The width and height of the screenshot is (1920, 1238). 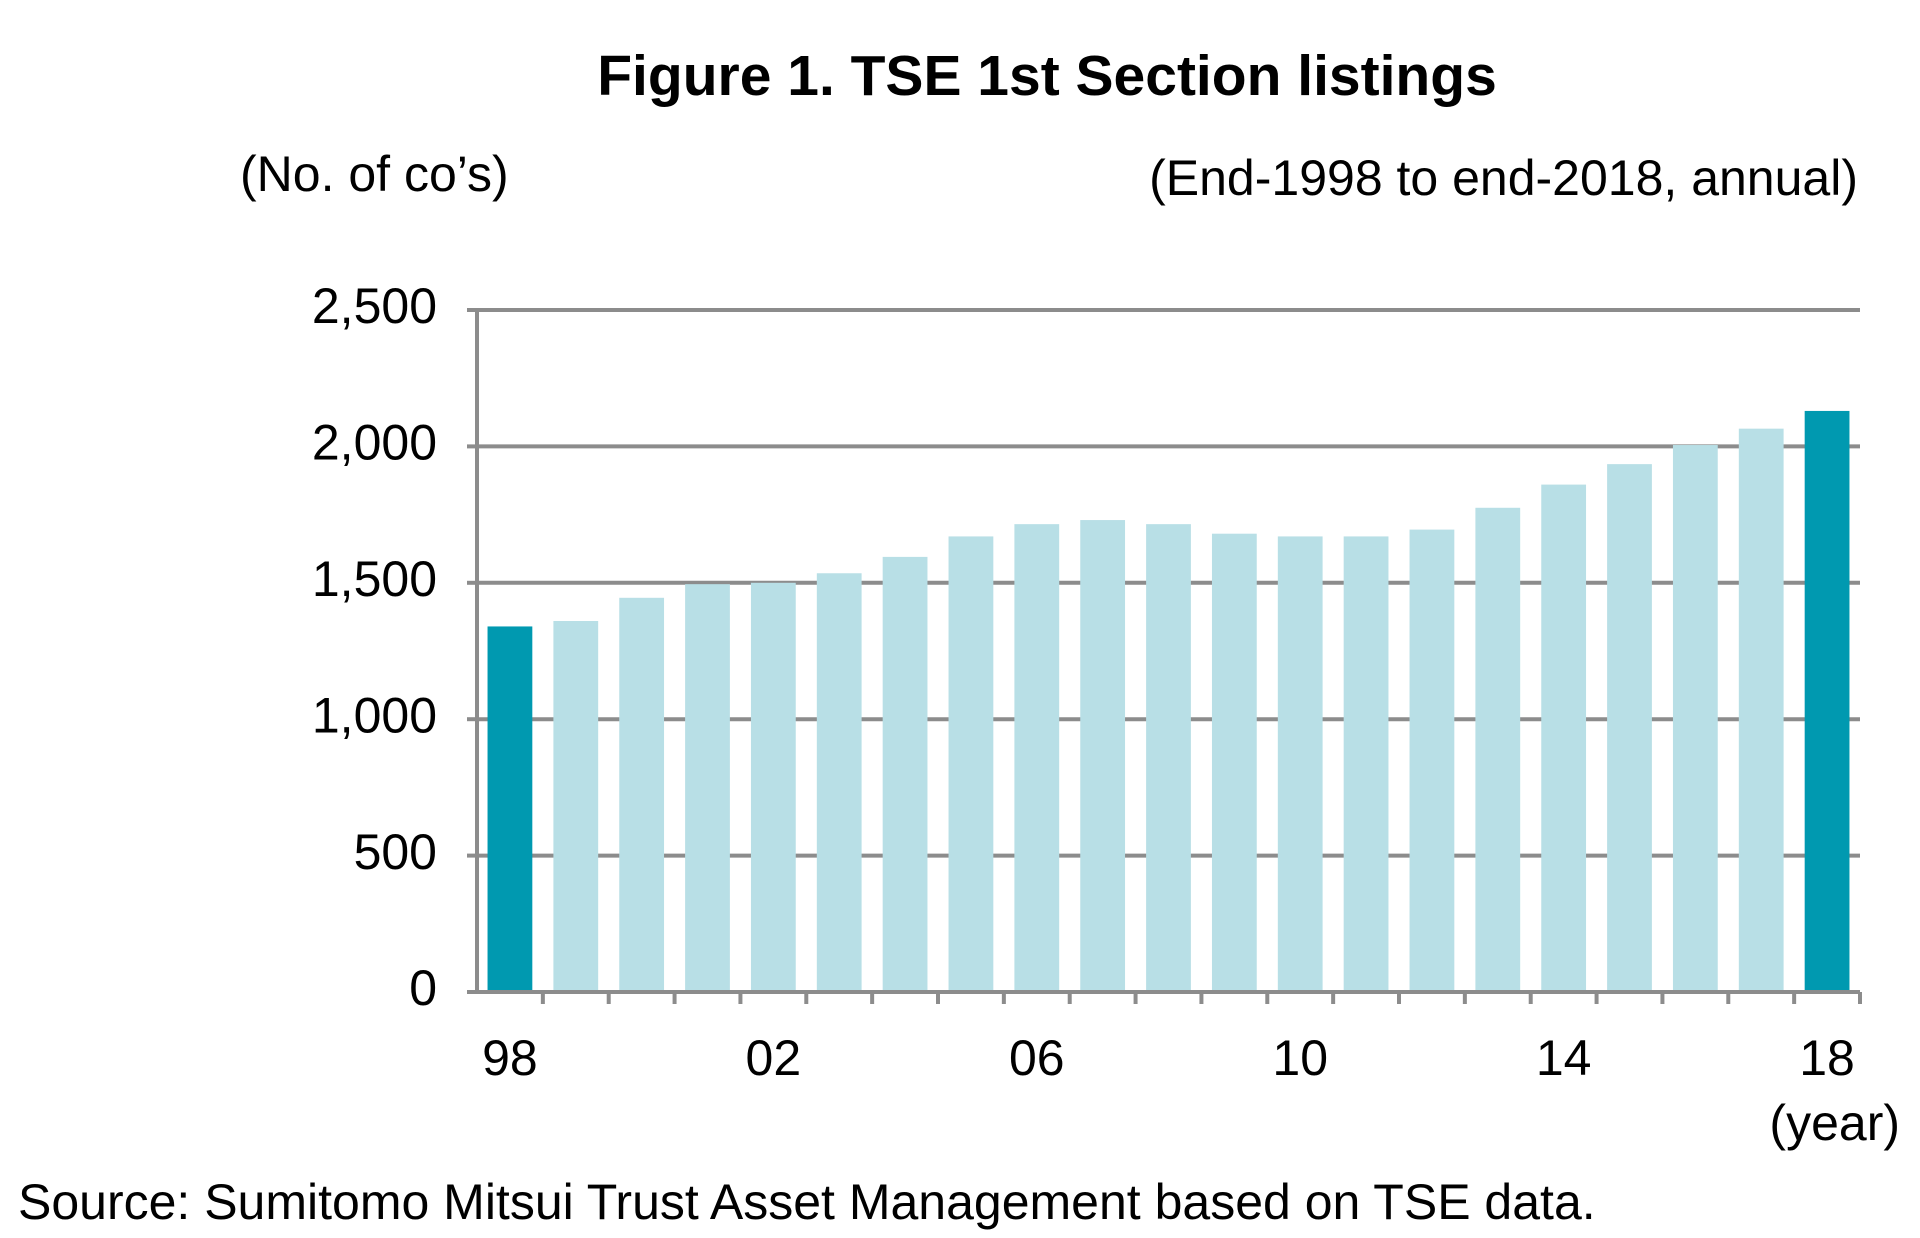 What do you see at coordinates (395, 852) in the screenshot?
I see `y-tick-label: 500` at bounding box center [395, 852].